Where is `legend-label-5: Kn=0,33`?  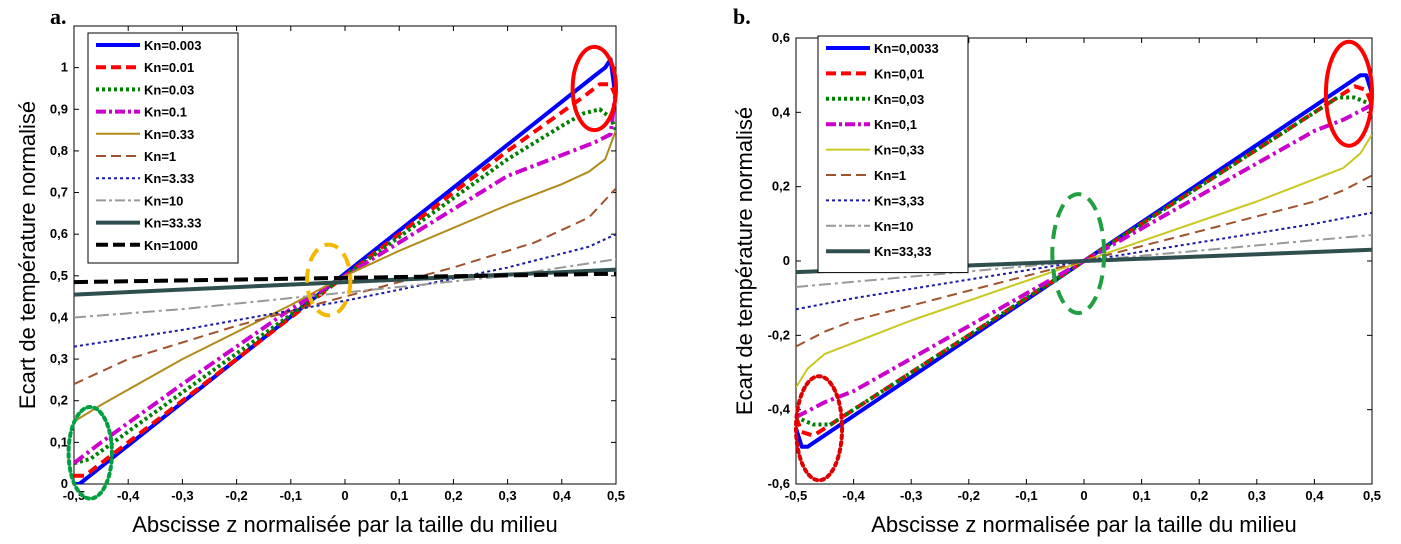 legend-label-5: Kn=0,33 is located at coordinates (899, 150).